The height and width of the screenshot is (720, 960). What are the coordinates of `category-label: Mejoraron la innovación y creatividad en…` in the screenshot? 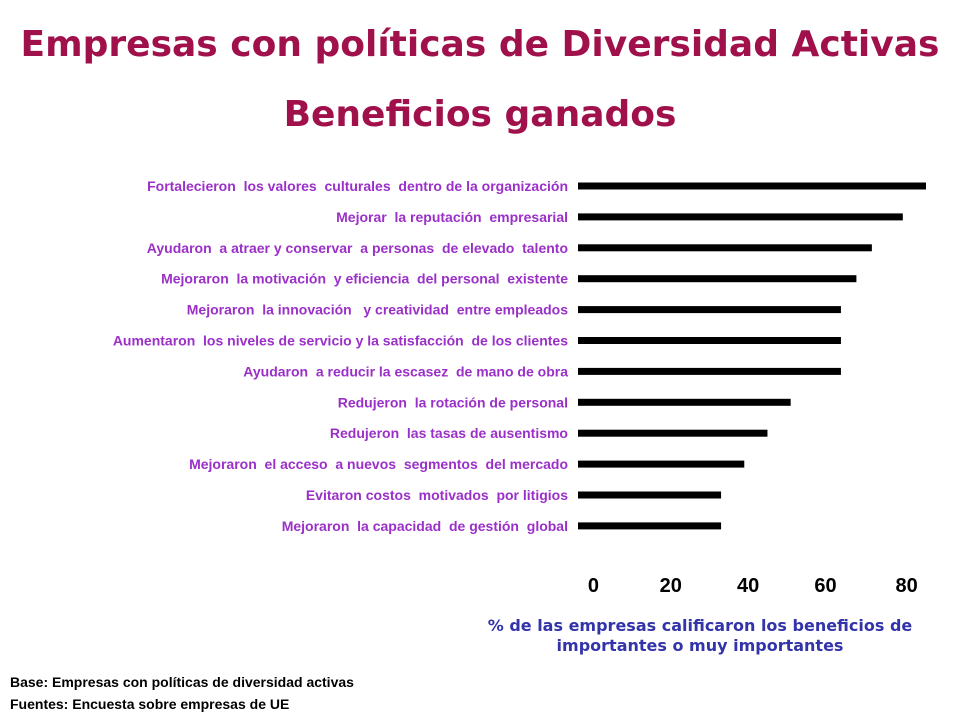 It's located at (377, 310).